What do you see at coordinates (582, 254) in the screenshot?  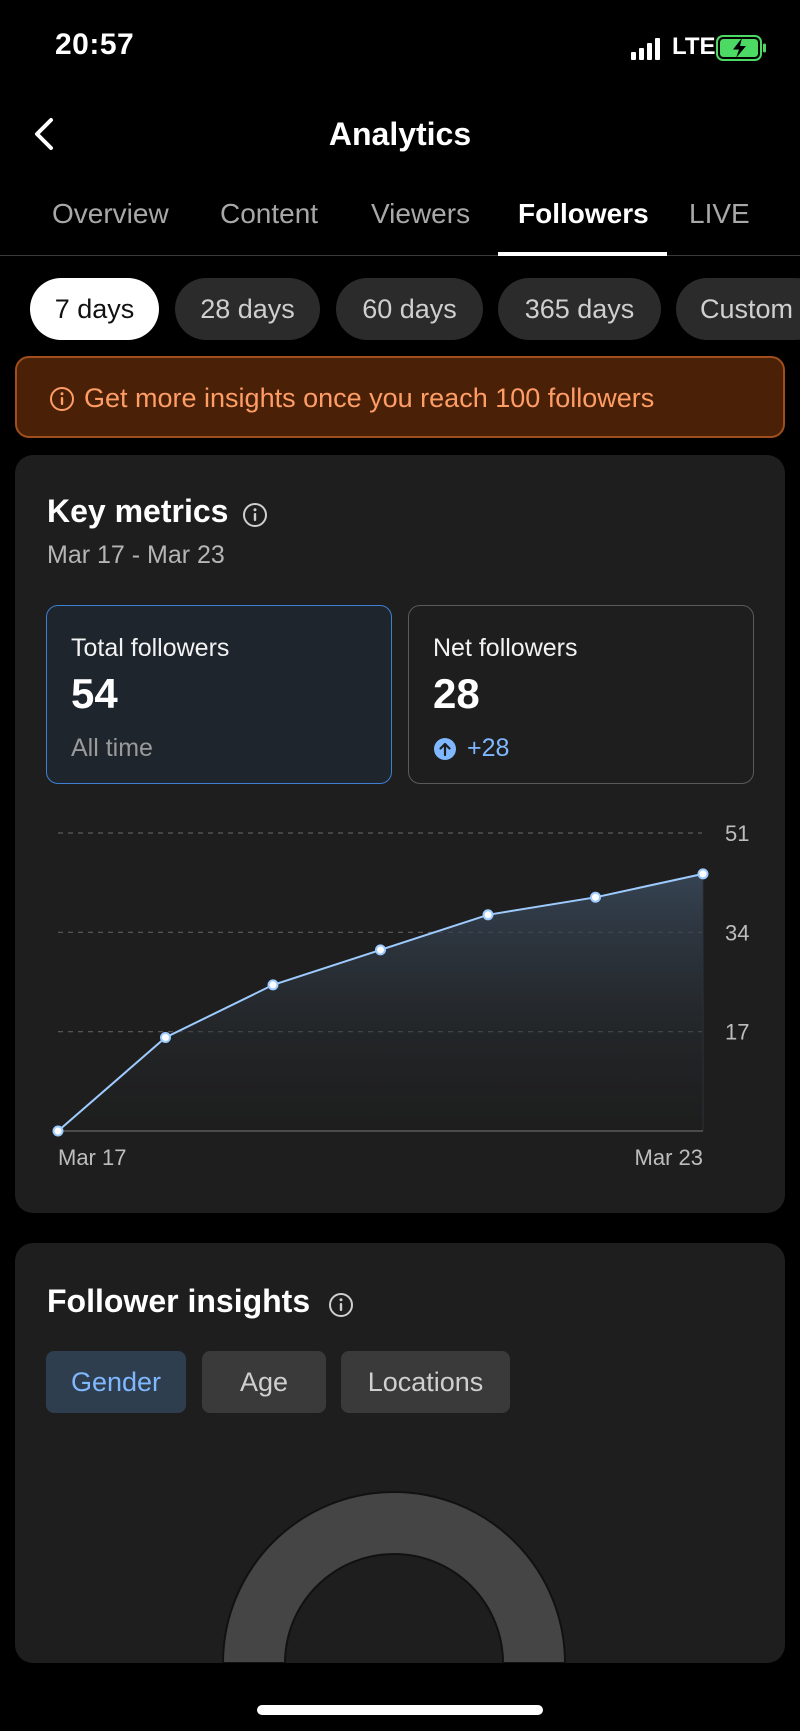 I see `active-tab-indicator` at bounding box center [582, 254].